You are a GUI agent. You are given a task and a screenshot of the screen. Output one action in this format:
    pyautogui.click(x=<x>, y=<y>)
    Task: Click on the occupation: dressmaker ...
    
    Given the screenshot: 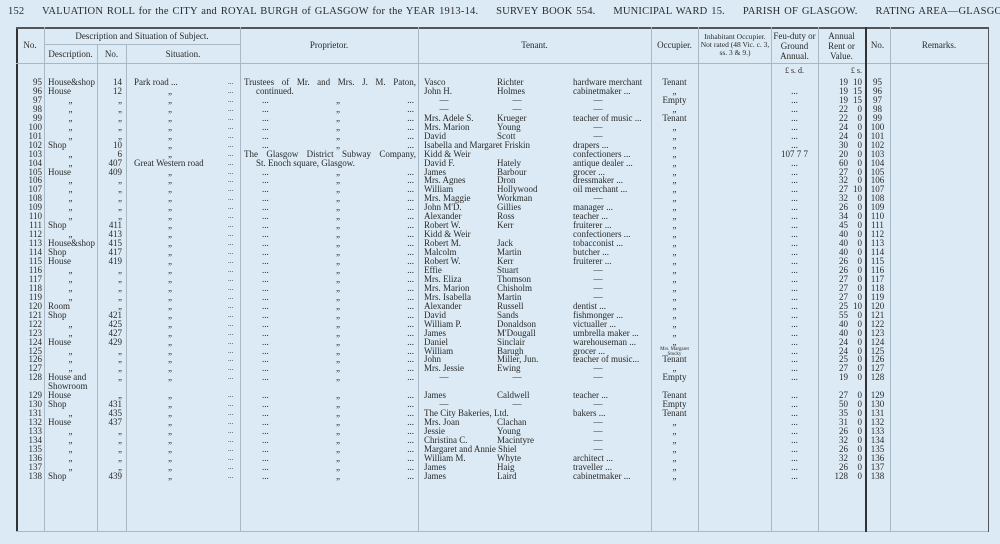 What is the action you would take?
    pyautogui.click(x=598, y=180)
    